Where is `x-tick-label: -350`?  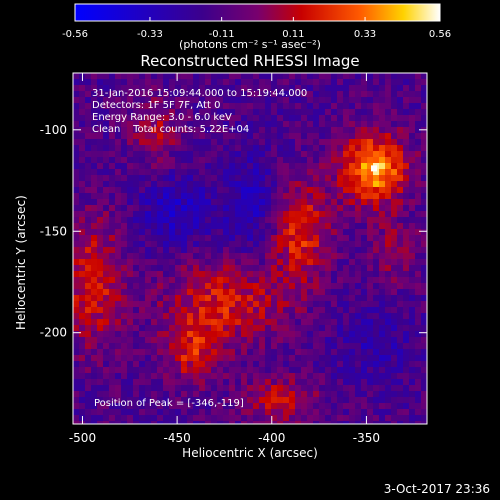
x-tick-label: -350 is located at coordinates (366, 438).